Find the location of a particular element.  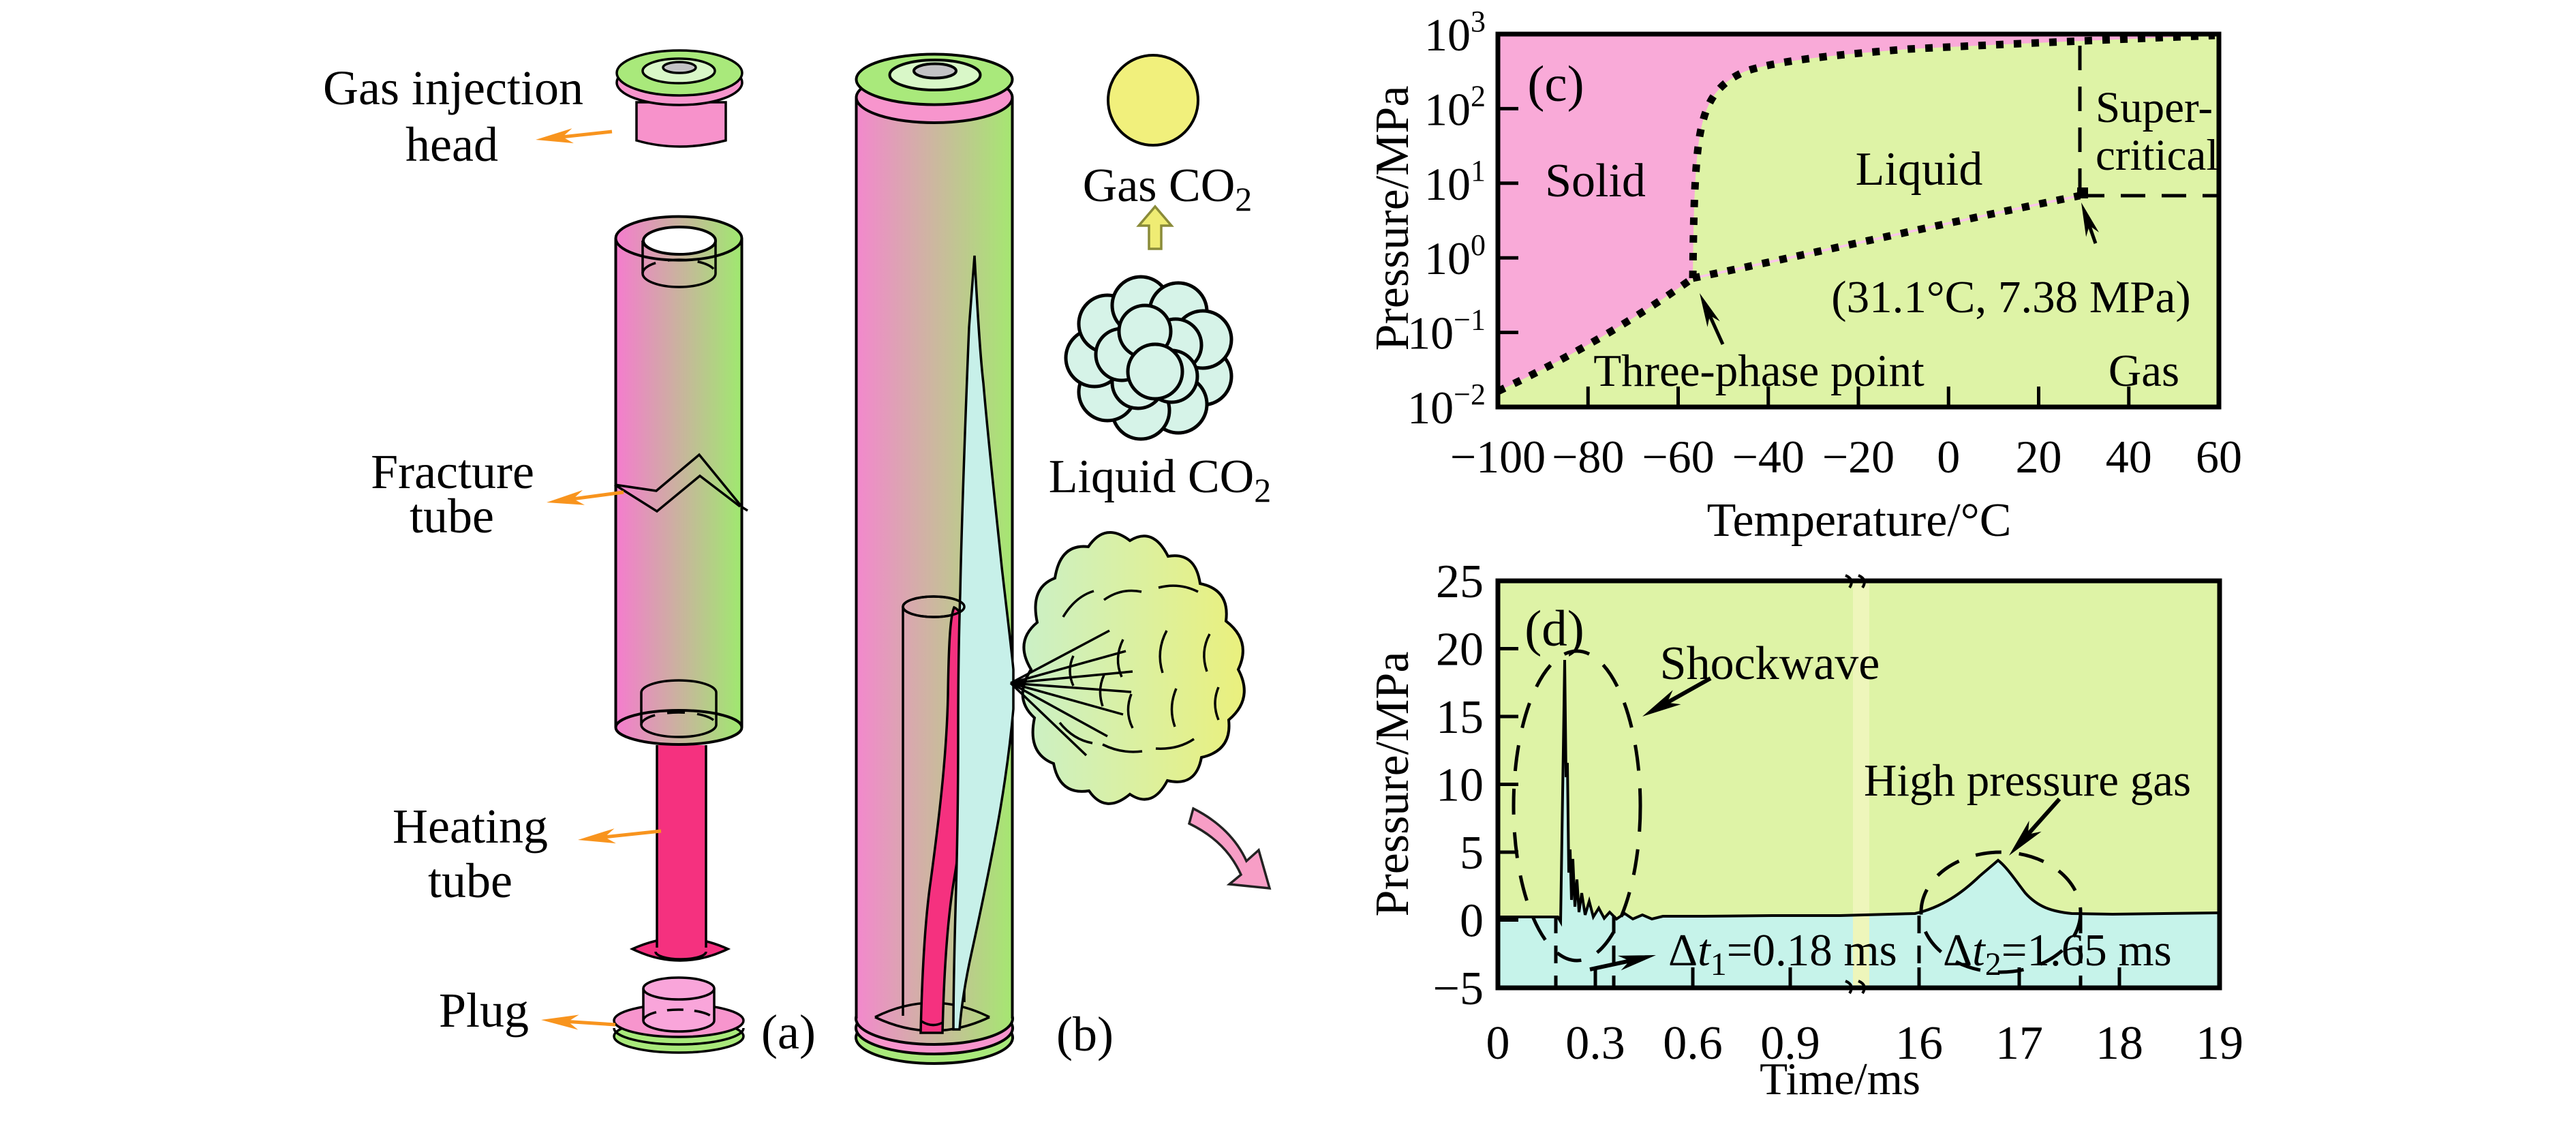

svg-text: Plug is located at coordinates (484, 1010).